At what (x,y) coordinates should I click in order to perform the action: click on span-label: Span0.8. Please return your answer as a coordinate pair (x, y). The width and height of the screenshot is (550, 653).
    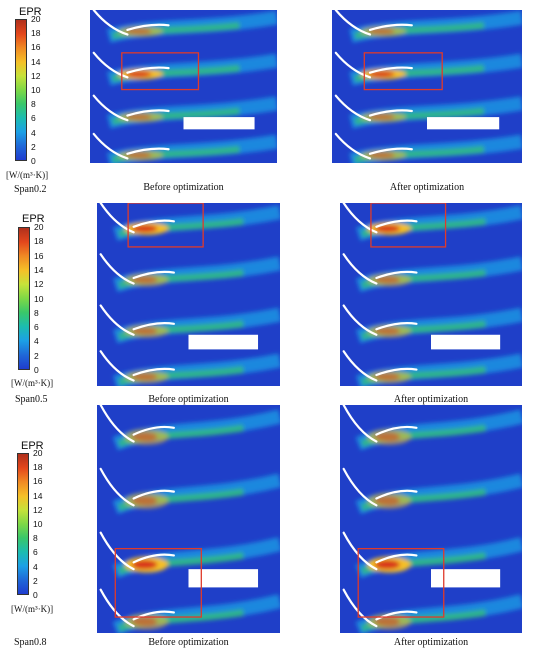
    Looking at the image, I should click on (30, 642).